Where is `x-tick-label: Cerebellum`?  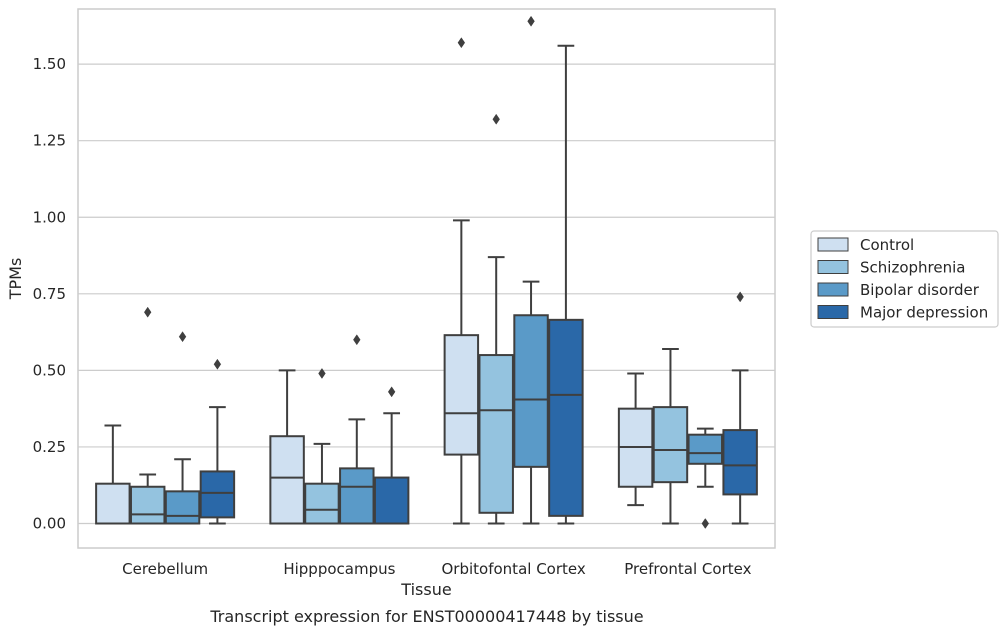
x-tick-label: Cerebellum is located at coordinates (165, 569).